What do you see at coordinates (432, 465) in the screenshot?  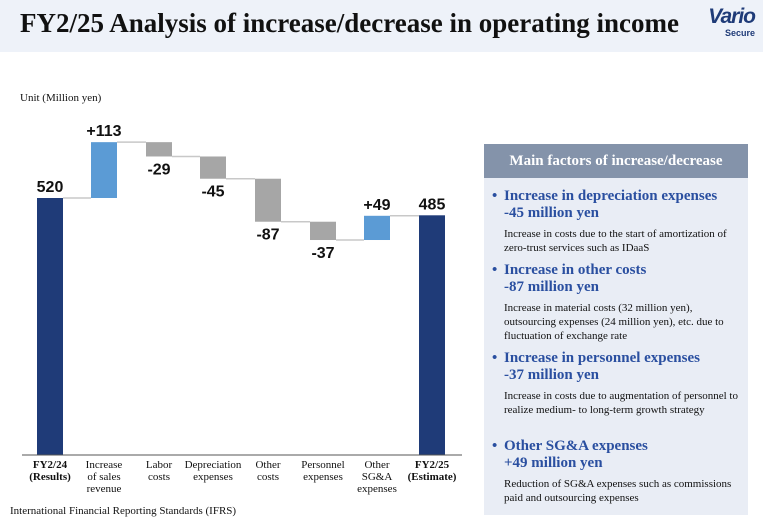 I see `category-label-7: FY2/25` at bounding box center [432, 465].